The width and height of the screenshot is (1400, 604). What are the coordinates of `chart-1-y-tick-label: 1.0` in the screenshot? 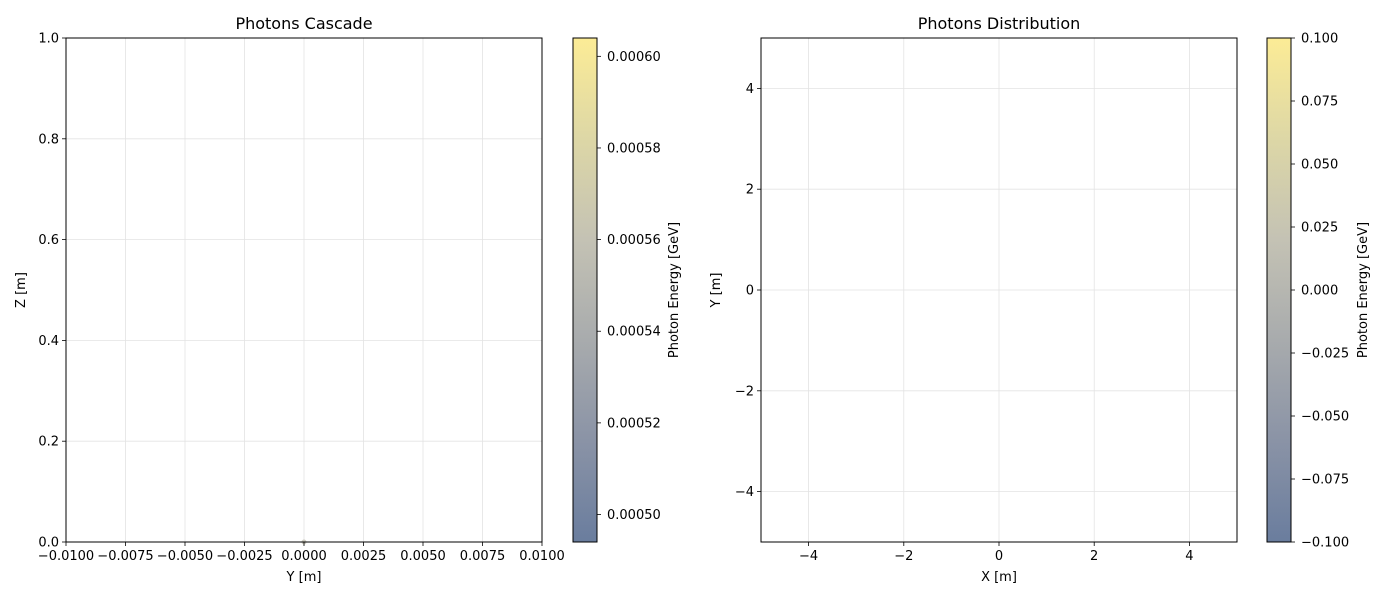 It's located at (48, 39).